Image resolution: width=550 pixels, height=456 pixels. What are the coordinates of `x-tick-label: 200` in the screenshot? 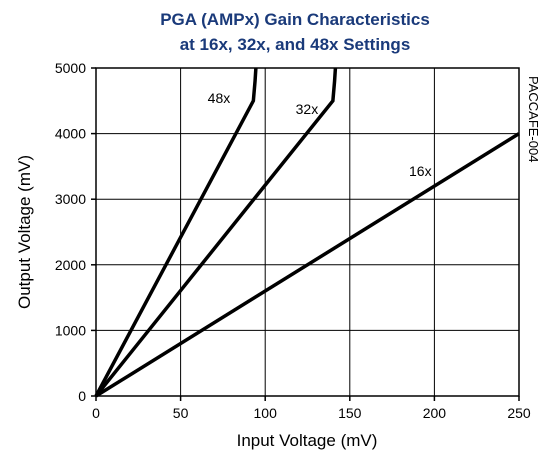 It's located at (435, 413).